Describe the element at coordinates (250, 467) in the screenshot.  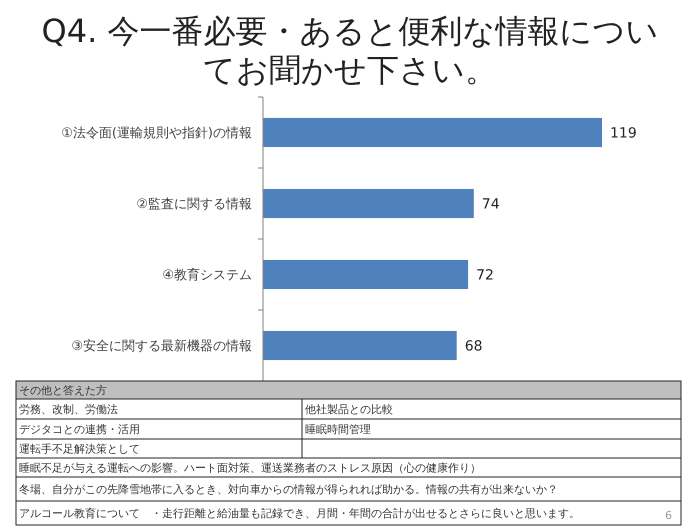
I see `text: 睡眠不足が与える運転への影響。ハート面対策、運送業務者のストレス原因（心の健康作り）` at that location.